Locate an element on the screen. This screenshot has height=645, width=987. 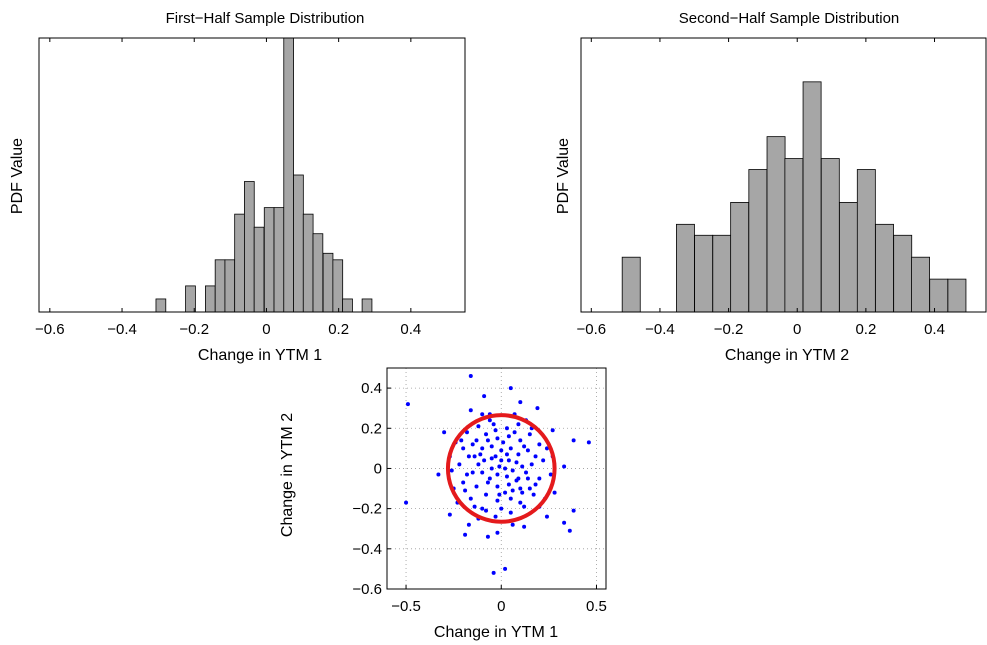
scatter-y-tick-label: −0.6 is located at coordinates (367, 589).